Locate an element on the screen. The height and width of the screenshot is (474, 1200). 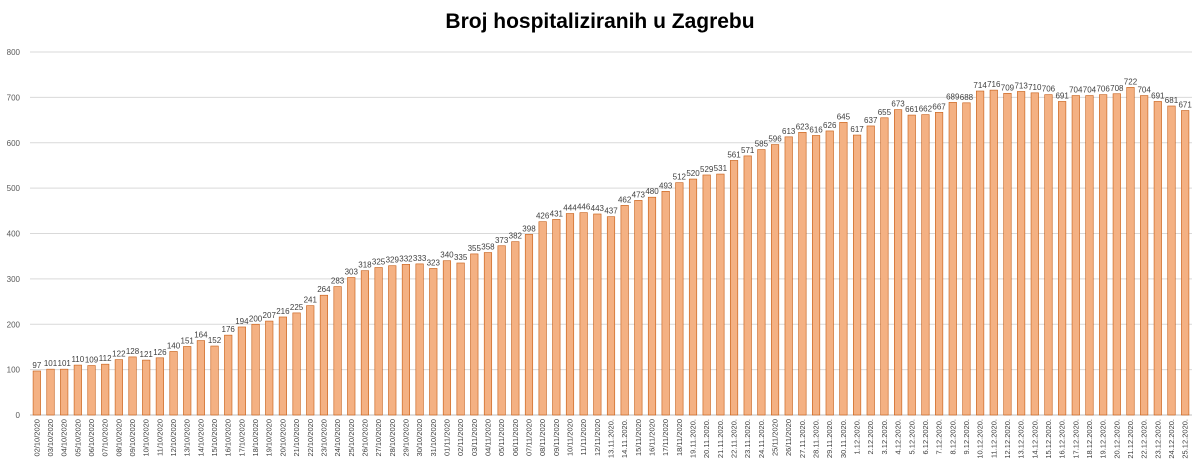
x-tick-label: 3.12.2020. is located at coordinates (884, 436).